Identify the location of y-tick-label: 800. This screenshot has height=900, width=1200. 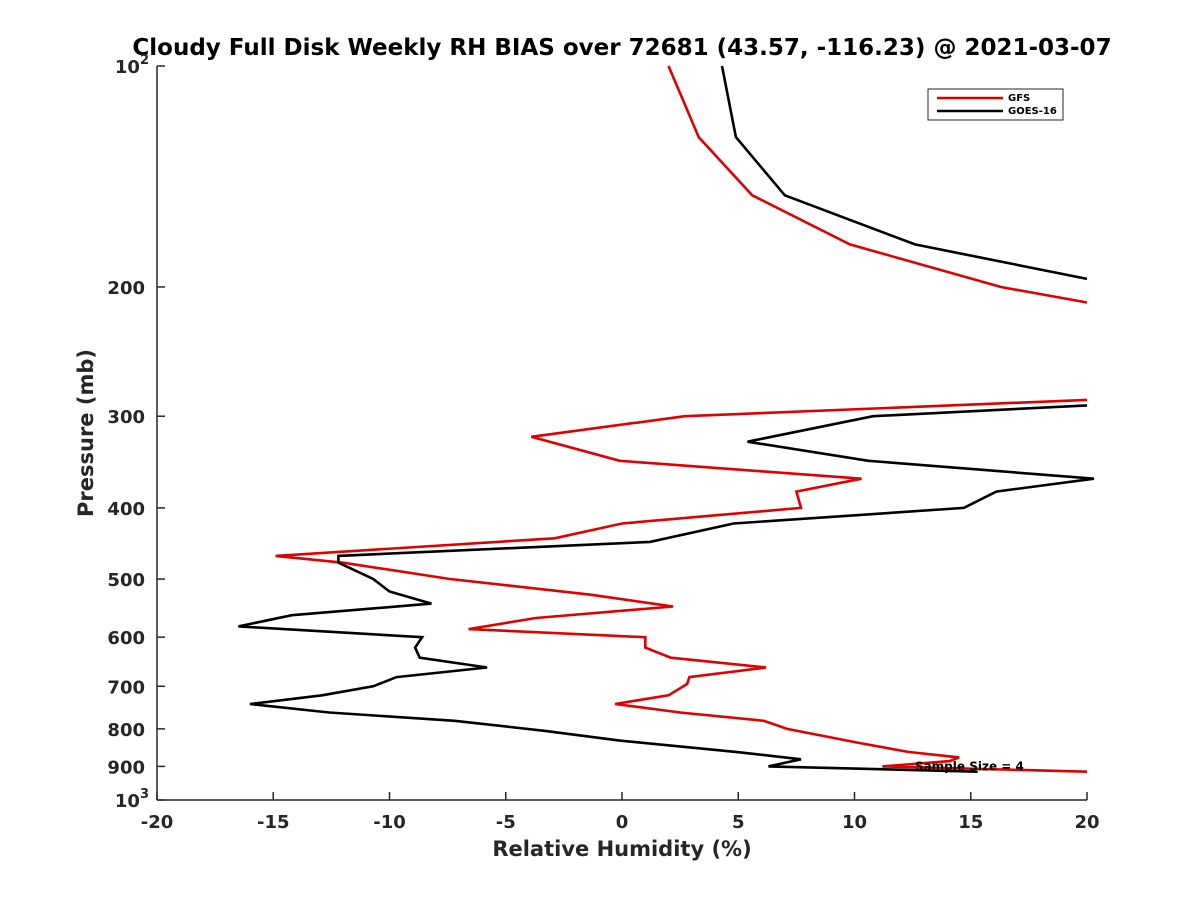
(126, 730).